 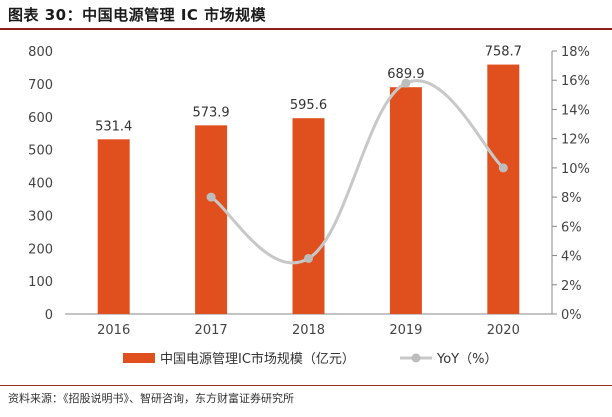 What do you see at coordinates (113, 126) in the screenshot?
I see `bar-value-label: 531.4` at bounding box center [113, 126].